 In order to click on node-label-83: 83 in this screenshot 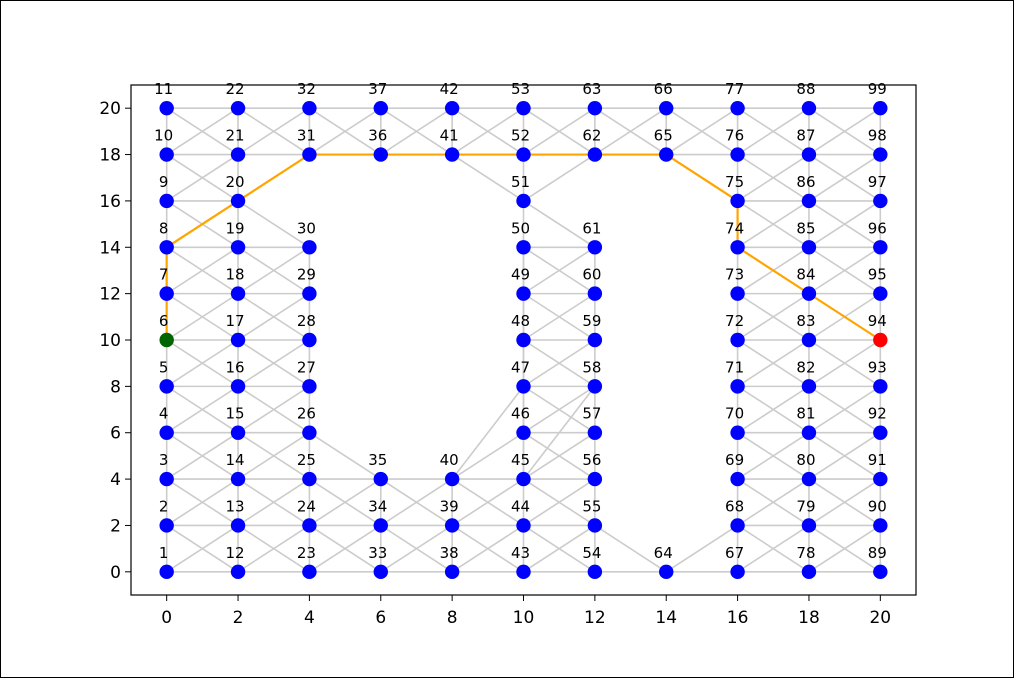, I will do `click(805, 321)`.